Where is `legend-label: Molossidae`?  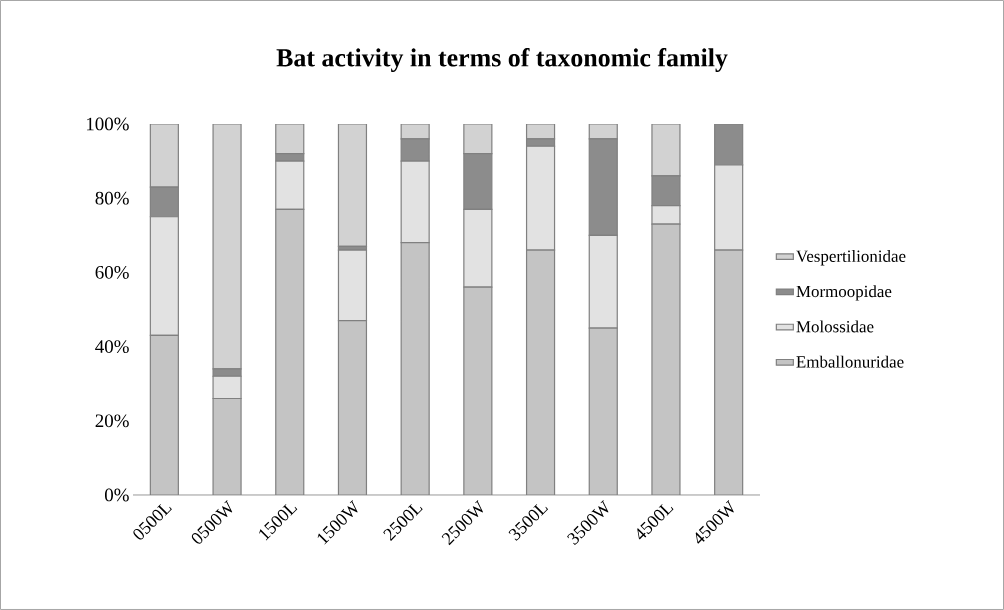
legend-label: Molossidae is located at coordinates (835, 326).